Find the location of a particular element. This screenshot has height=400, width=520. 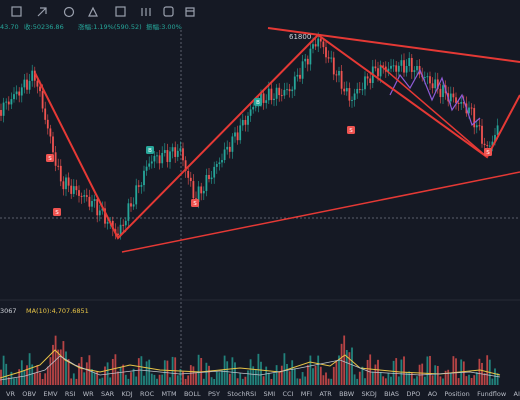

signal-label: B is located at coordinates (258, 103).